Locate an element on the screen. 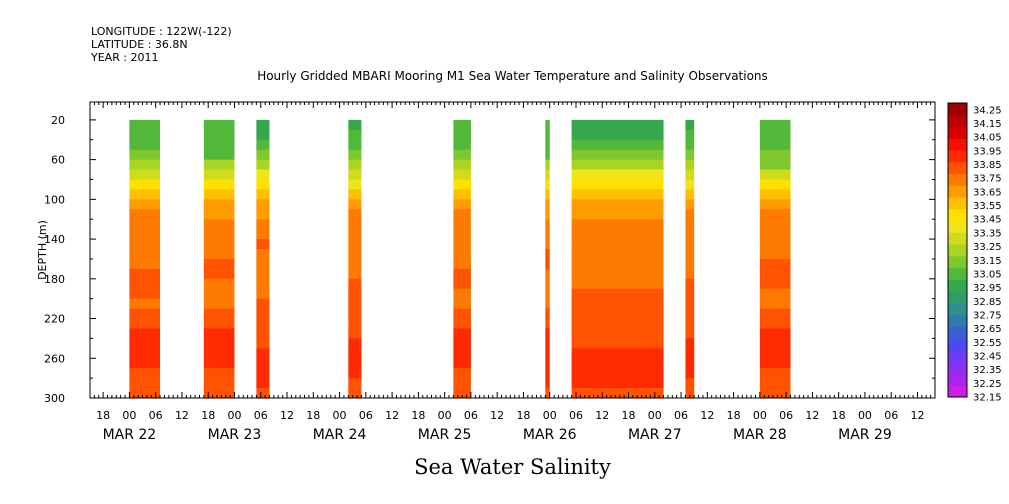 The image size is (1009, 504). colorbar-label: 32.15 is located at coordinates (987, 398).